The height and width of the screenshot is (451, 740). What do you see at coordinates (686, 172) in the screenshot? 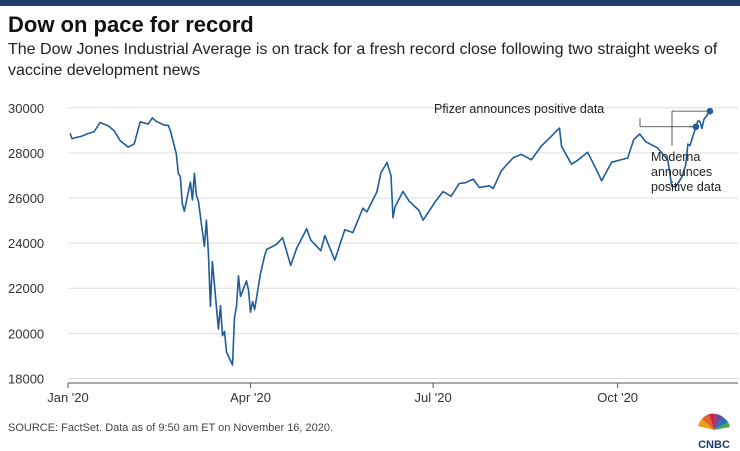
I see `moderna-annotation: Moderna announces positive data` at bounding box center [686, 172].